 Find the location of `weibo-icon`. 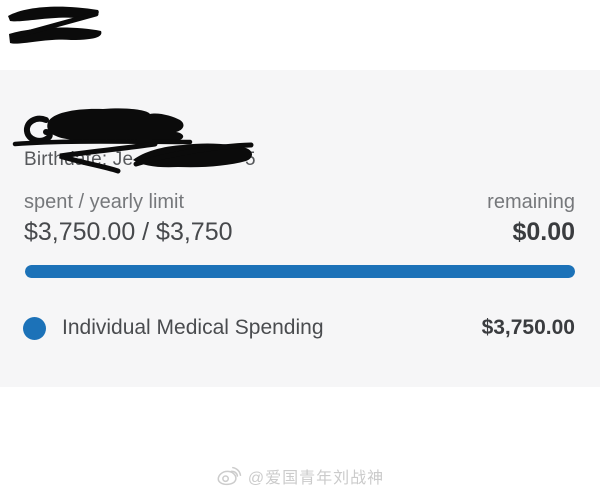

weibo-icon is located at coordinates (229, 476).